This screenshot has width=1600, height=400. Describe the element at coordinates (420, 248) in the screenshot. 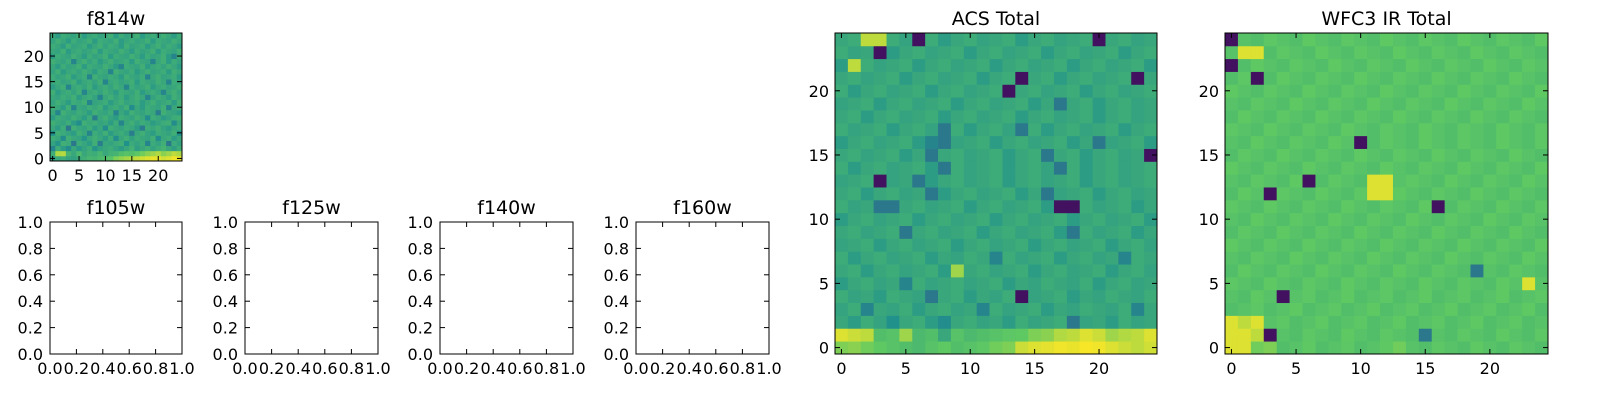

I see `y-tick-label: 0.8` at that location.